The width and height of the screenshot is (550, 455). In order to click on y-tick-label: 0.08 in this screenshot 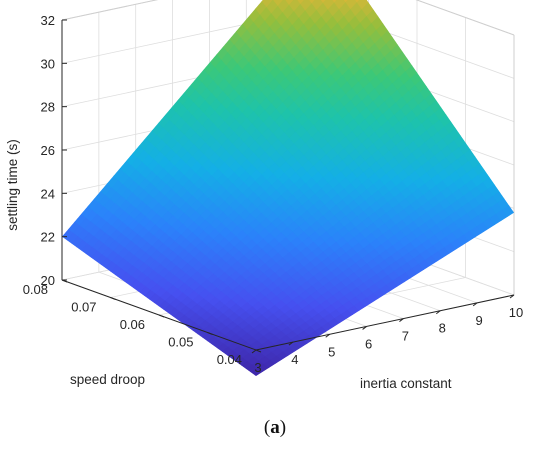, I will do `click(35, 289)`.